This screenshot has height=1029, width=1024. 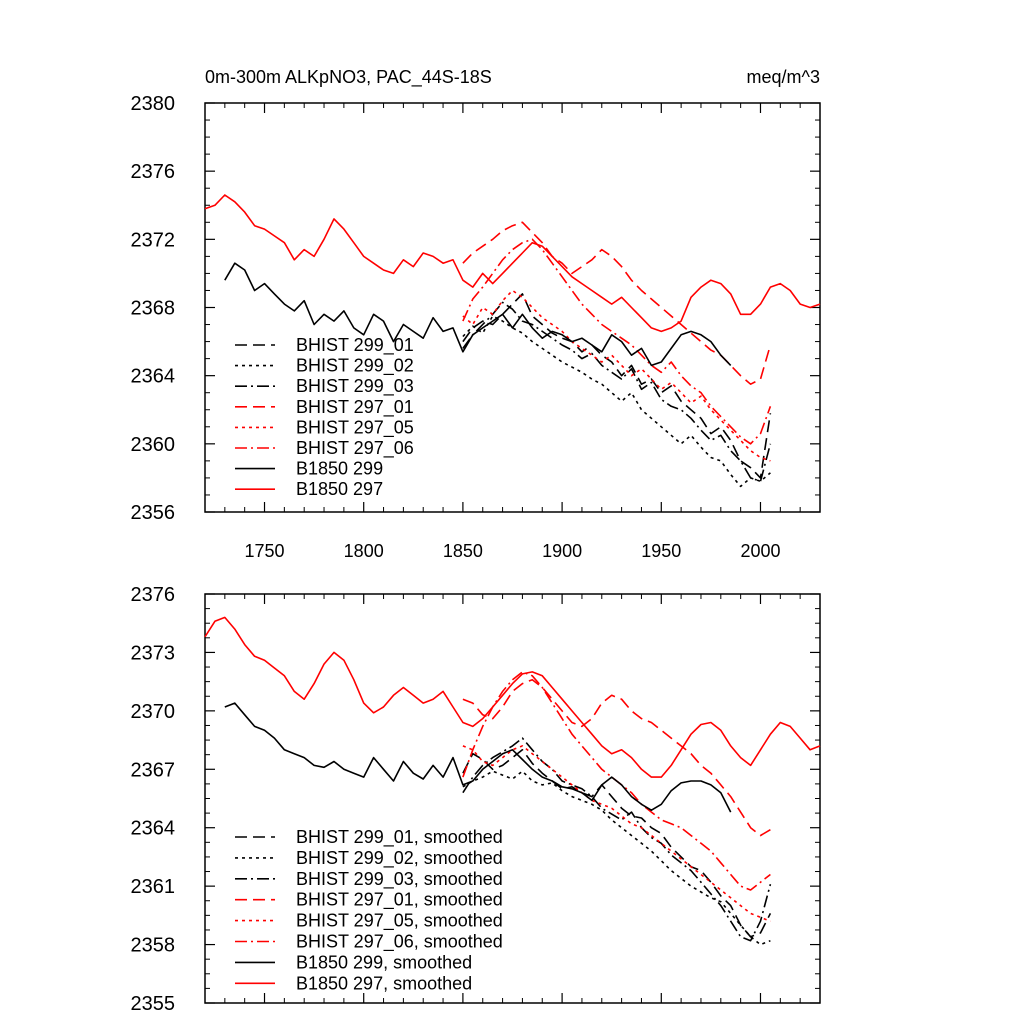 What do you see at coordinates (153, 887) in the screenshot?
I see `y-tick-label: 2361` at bounding box center [153, 887].